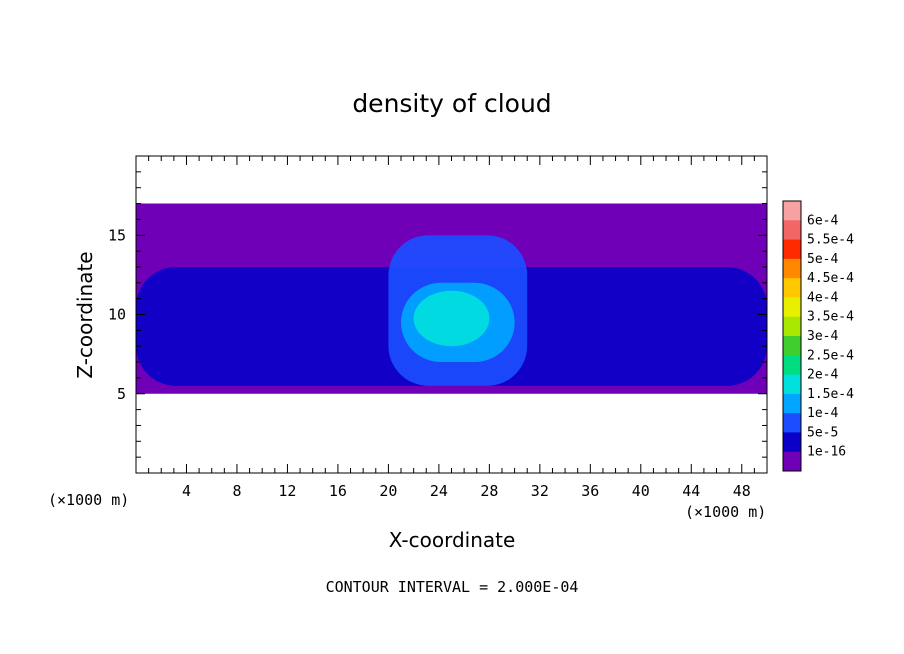  What do you see at coordinates (439, 491) in the screenshot?
I see `x-tick-label: 24` at bounding box center [439, 491].